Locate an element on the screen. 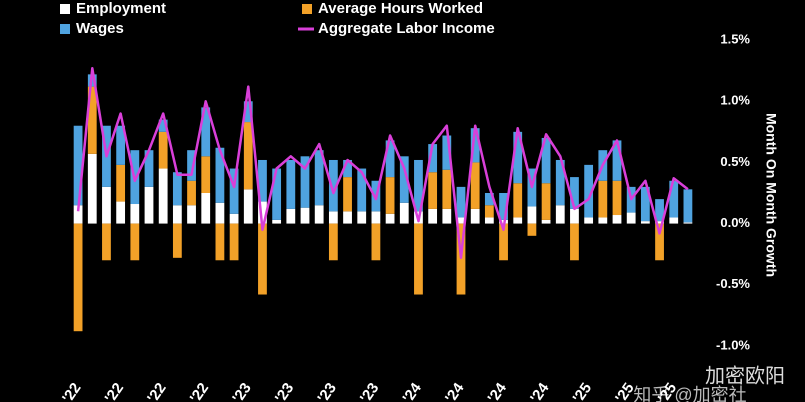 This screenshot has height=402, width=805. y-tick-label: 0.5% is located at coordinates (735, 161).